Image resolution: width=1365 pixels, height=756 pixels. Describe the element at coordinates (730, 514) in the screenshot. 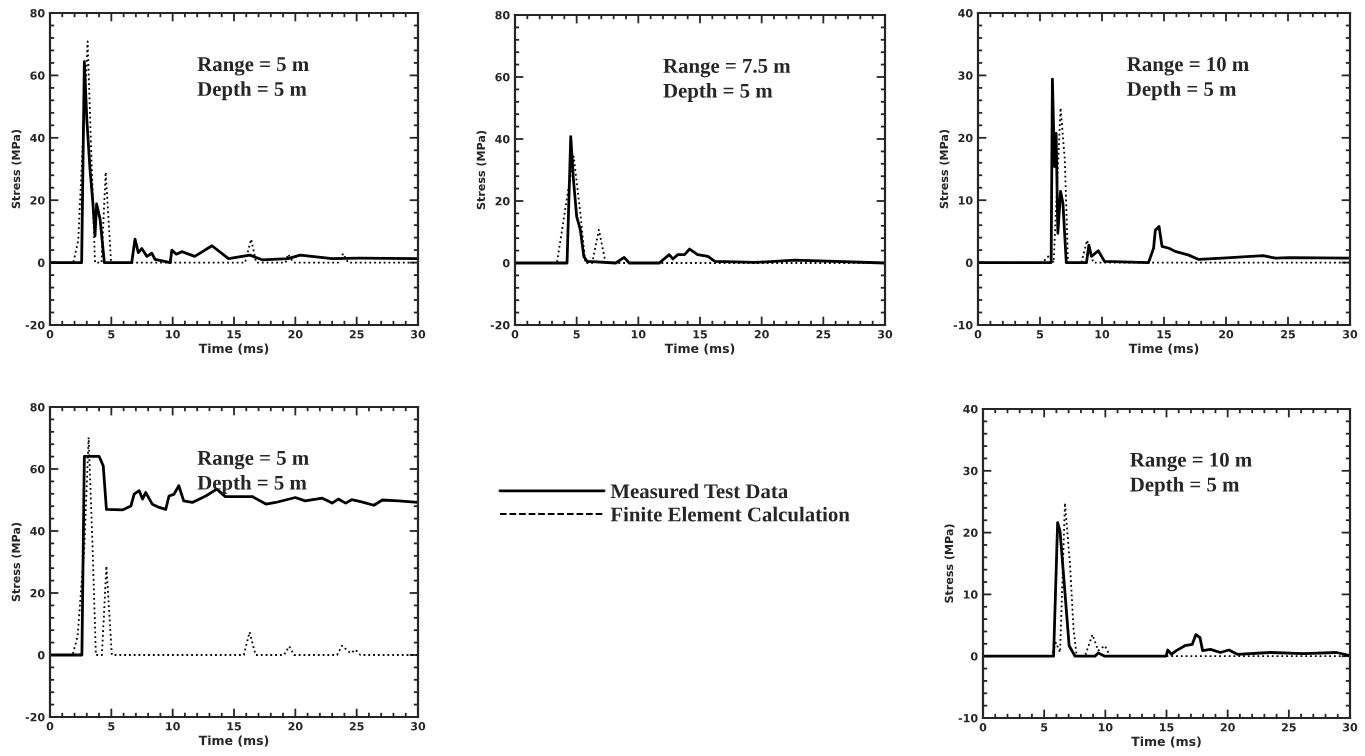

I see `text: Finite Element Calculation` at that location.